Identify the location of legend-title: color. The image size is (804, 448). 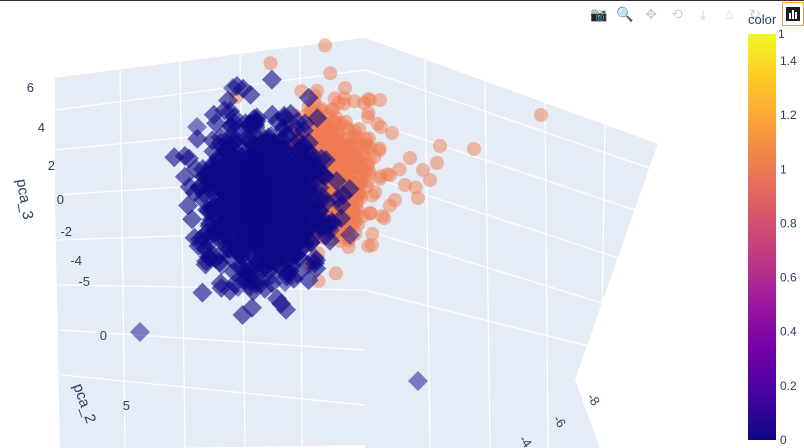
(762, 19).